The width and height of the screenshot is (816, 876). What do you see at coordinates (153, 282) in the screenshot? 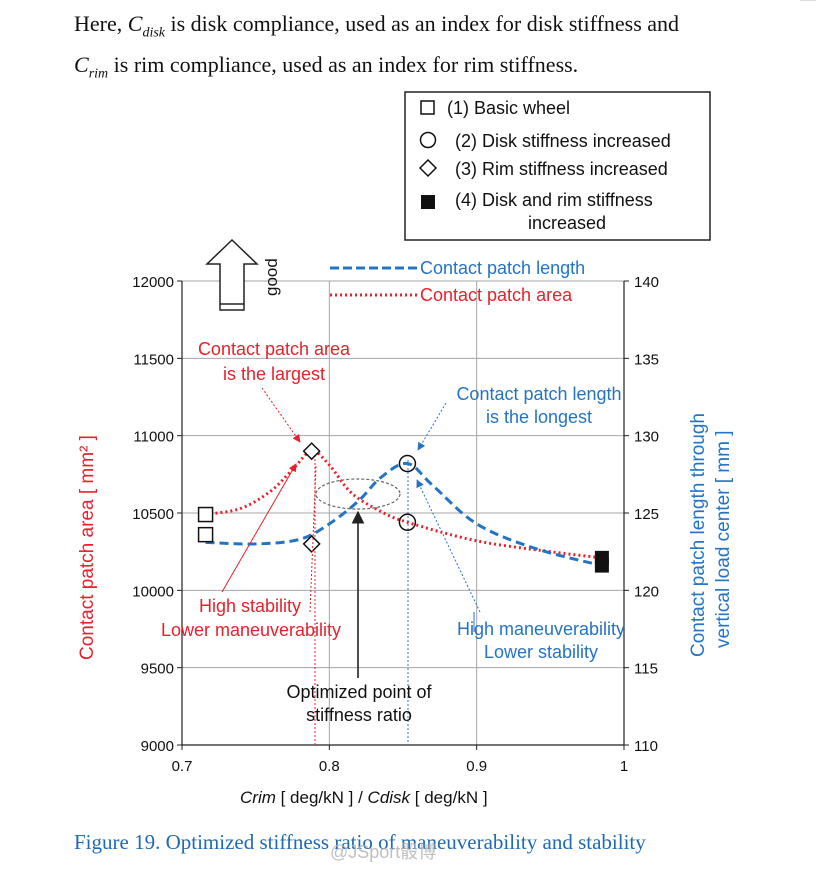
I see `y-left-tick-label: 12000` at bounding box center [153, 282].